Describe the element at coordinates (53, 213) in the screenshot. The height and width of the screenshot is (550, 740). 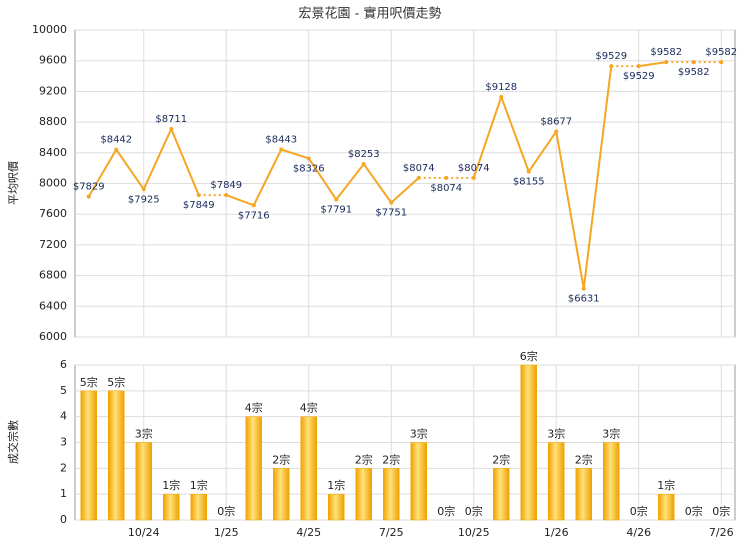
I see `y-tick-label: 7600` at that location.